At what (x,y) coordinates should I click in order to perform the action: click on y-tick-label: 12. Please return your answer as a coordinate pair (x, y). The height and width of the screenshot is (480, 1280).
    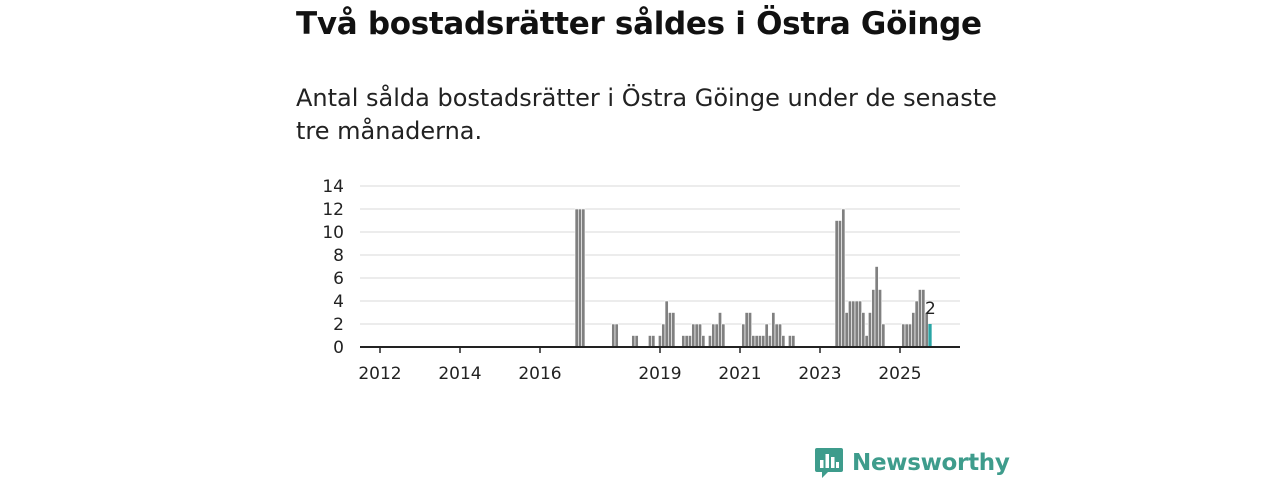
    Looking at the image, I should click on (333, 210).